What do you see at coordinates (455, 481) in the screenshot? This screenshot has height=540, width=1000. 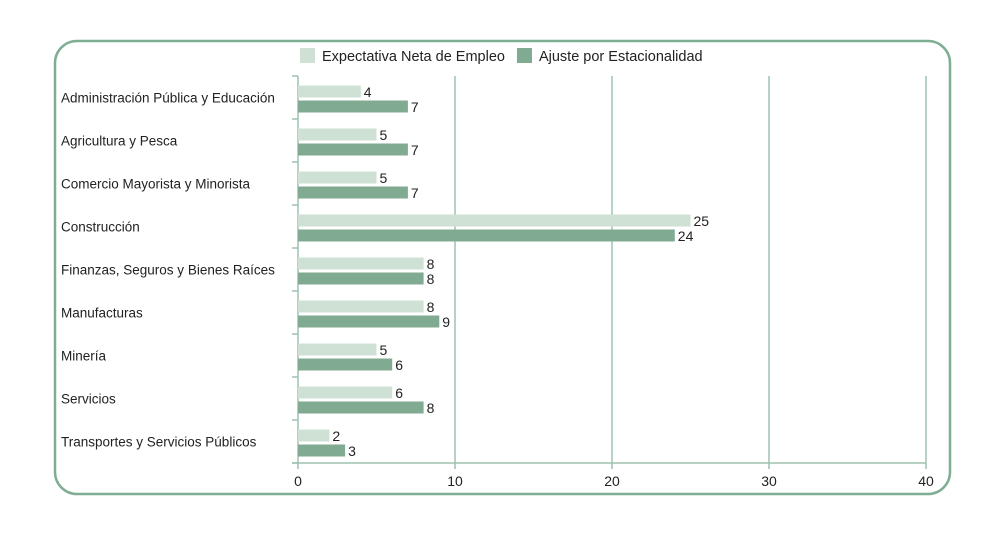 I see `x-tick-label: 10` at bounding box center [455, 481].